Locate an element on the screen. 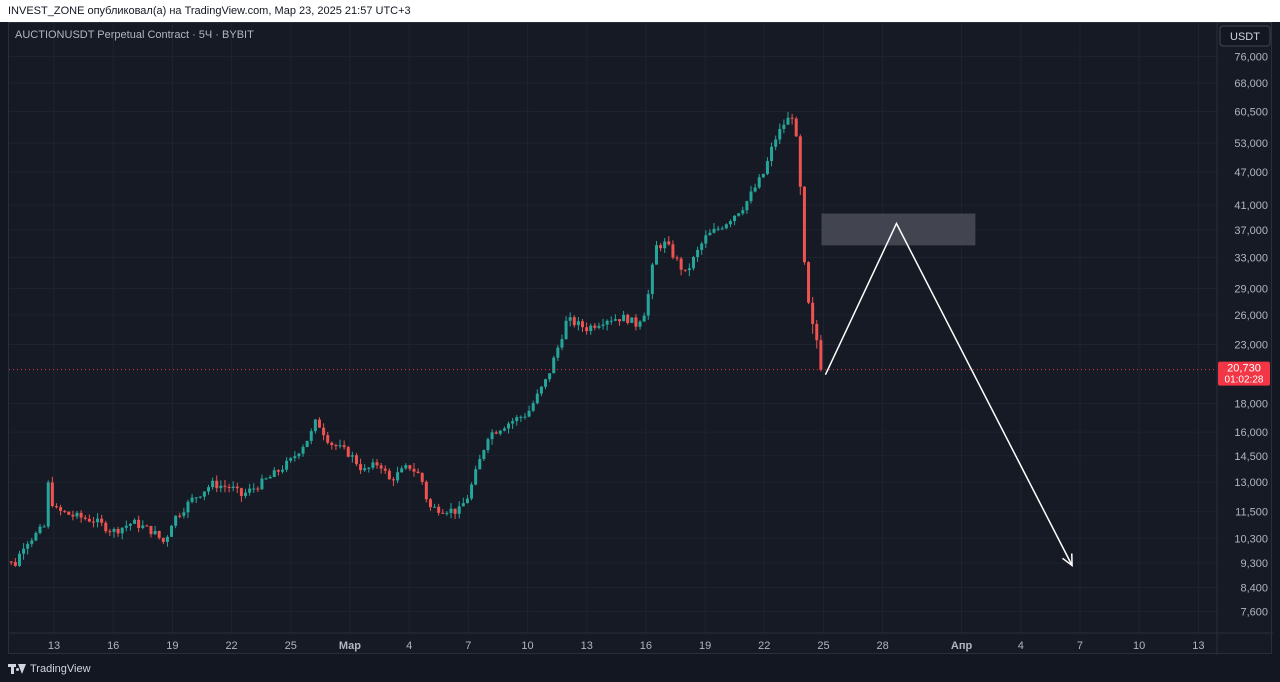 This screenshot has height=682, width=1280. footer-bar: TradingView is located at coordinates (640, 669).